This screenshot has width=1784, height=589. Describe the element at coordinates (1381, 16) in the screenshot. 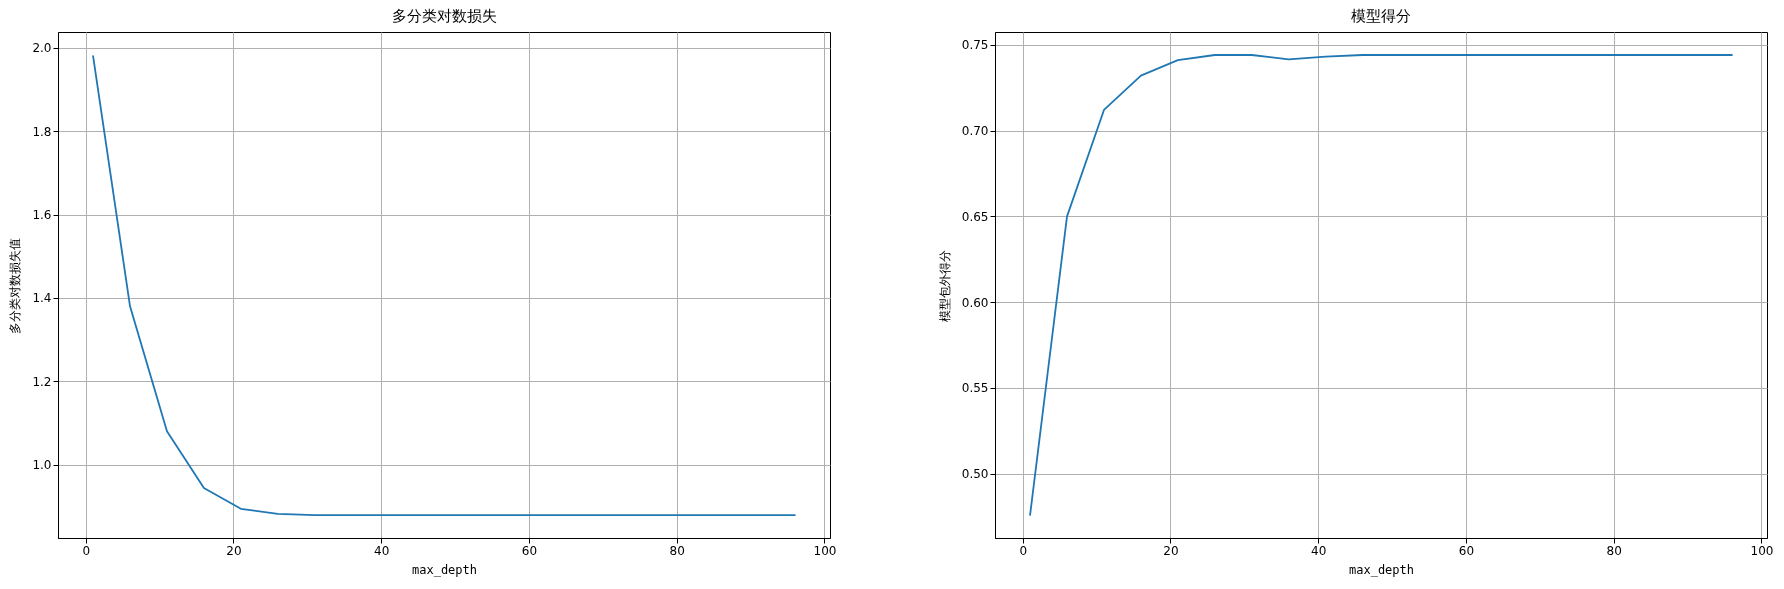

I see `chart-title: 模型得分` at that location.